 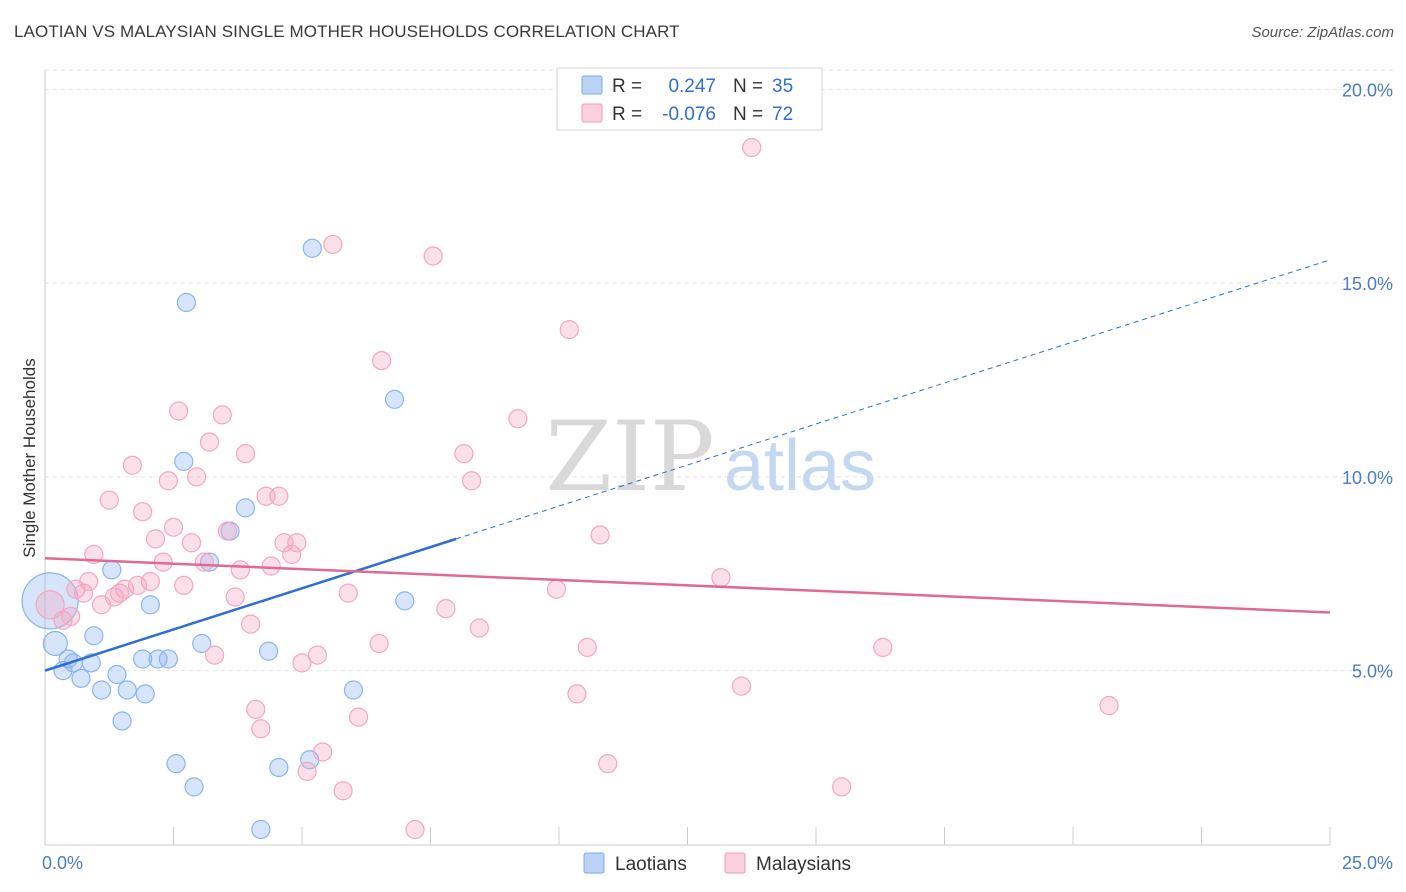 I want to click on legend-n-label-laotians: N =, so click(x=748, y=86).